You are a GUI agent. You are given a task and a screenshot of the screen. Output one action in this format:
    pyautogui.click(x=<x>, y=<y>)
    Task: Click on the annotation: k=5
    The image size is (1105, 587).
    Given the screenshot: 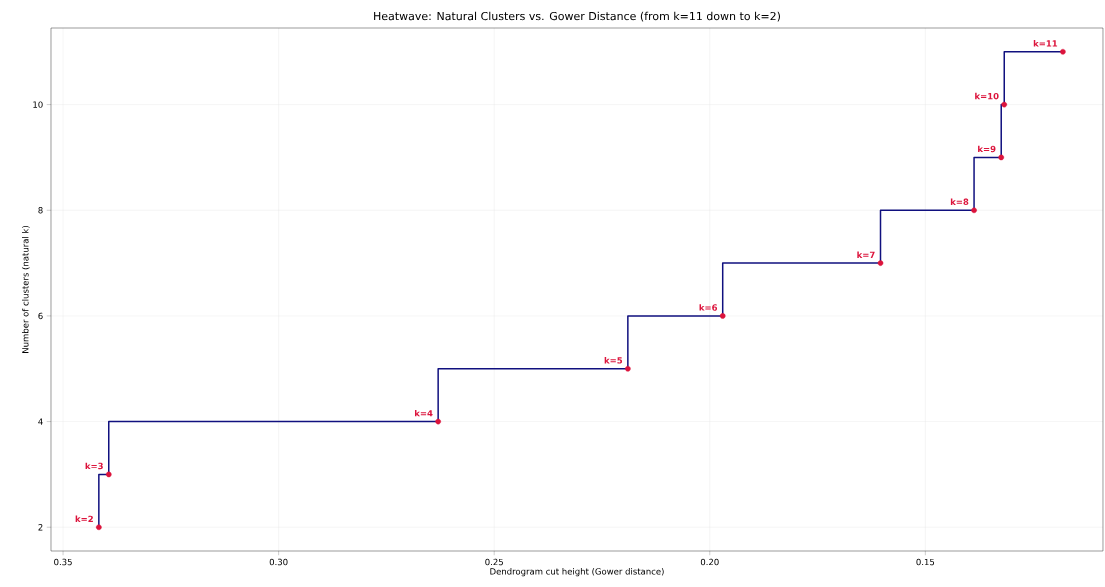 What is the action you would take?
    pyautogui.click(x=613, y=360)
    